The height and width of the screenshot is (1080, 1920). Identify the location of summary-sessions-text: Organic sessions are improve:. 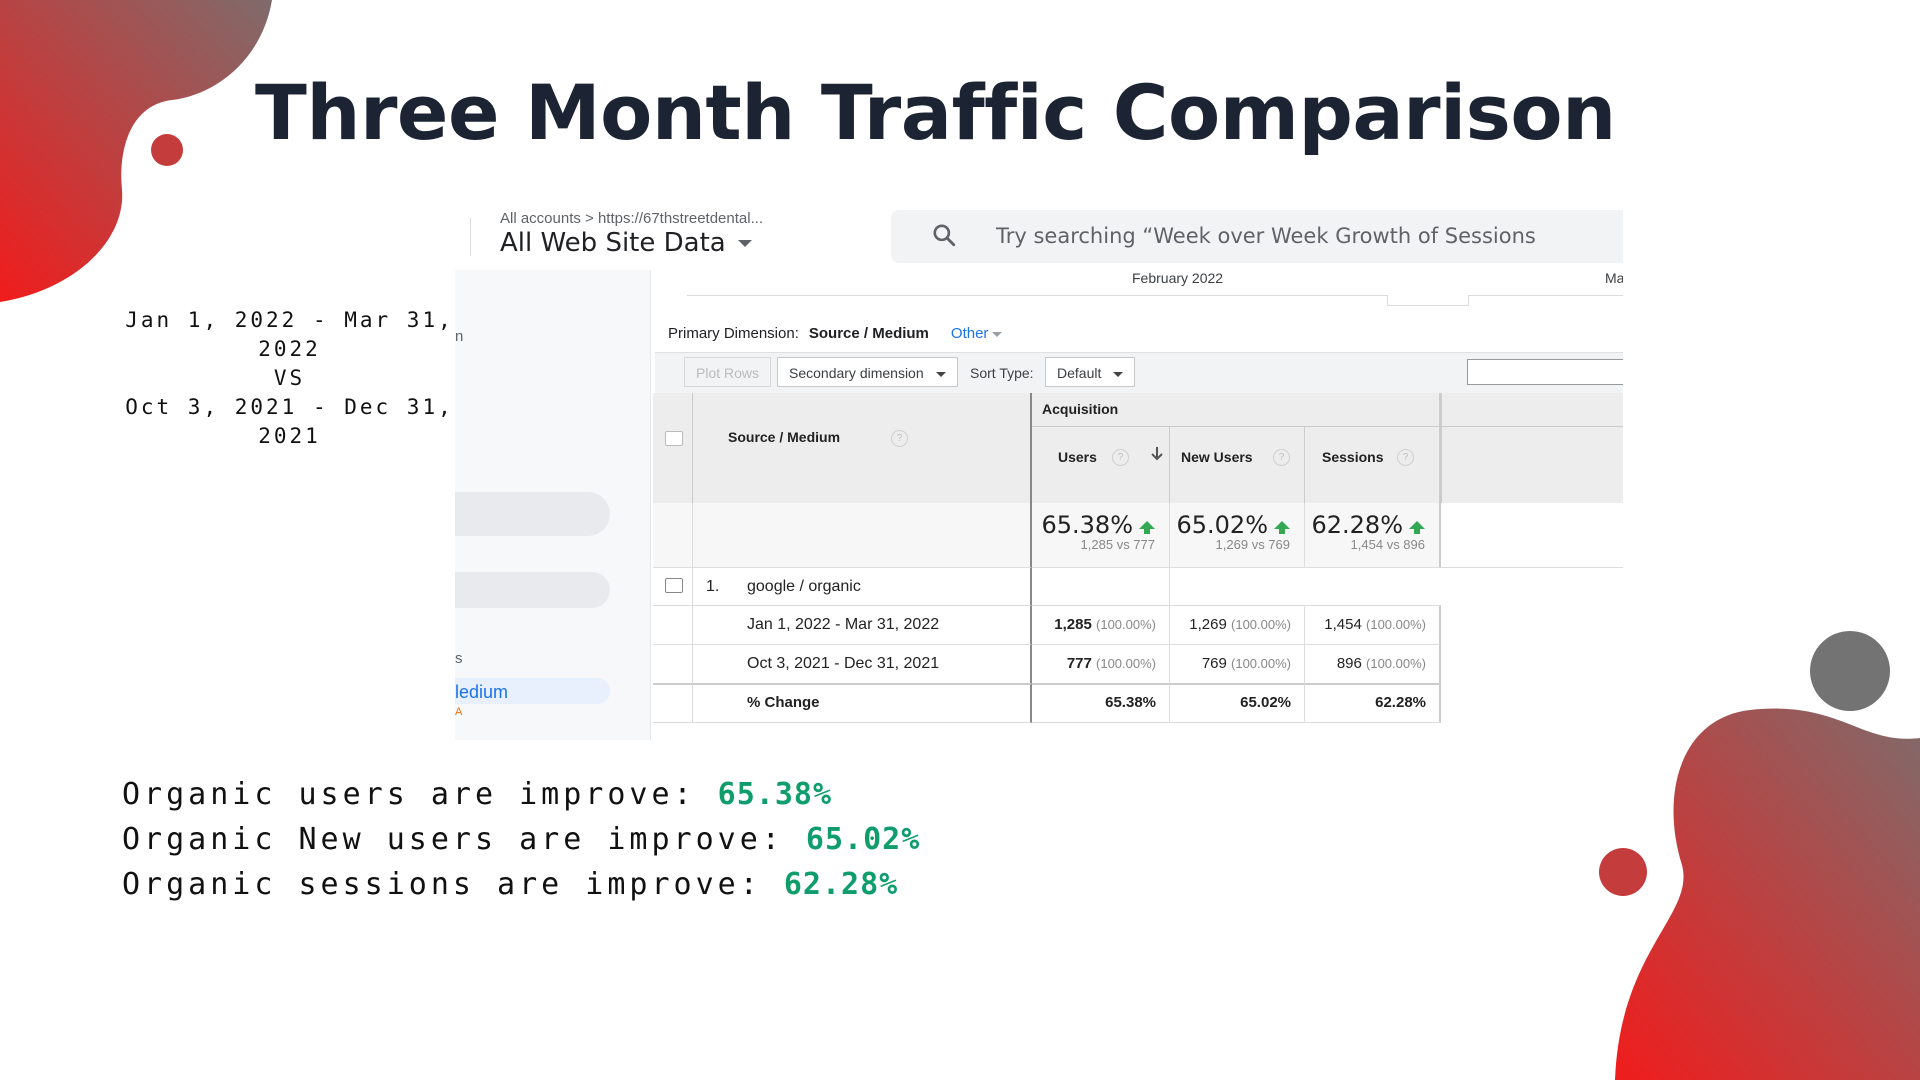
(453, 884).